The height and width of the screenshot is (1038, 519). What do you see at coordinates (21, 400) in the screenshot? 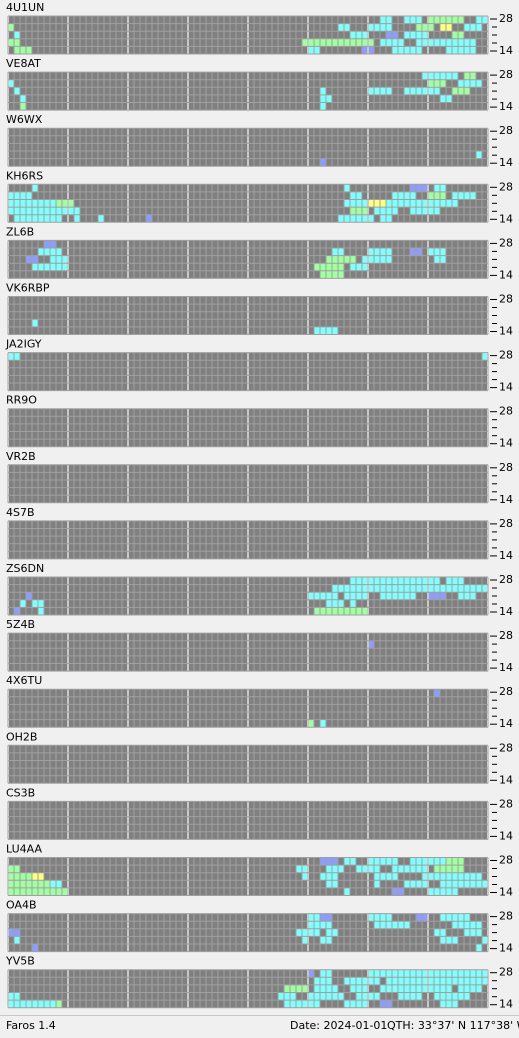
I see `beacon-name: RR9O` at bounding box center [21, 400].